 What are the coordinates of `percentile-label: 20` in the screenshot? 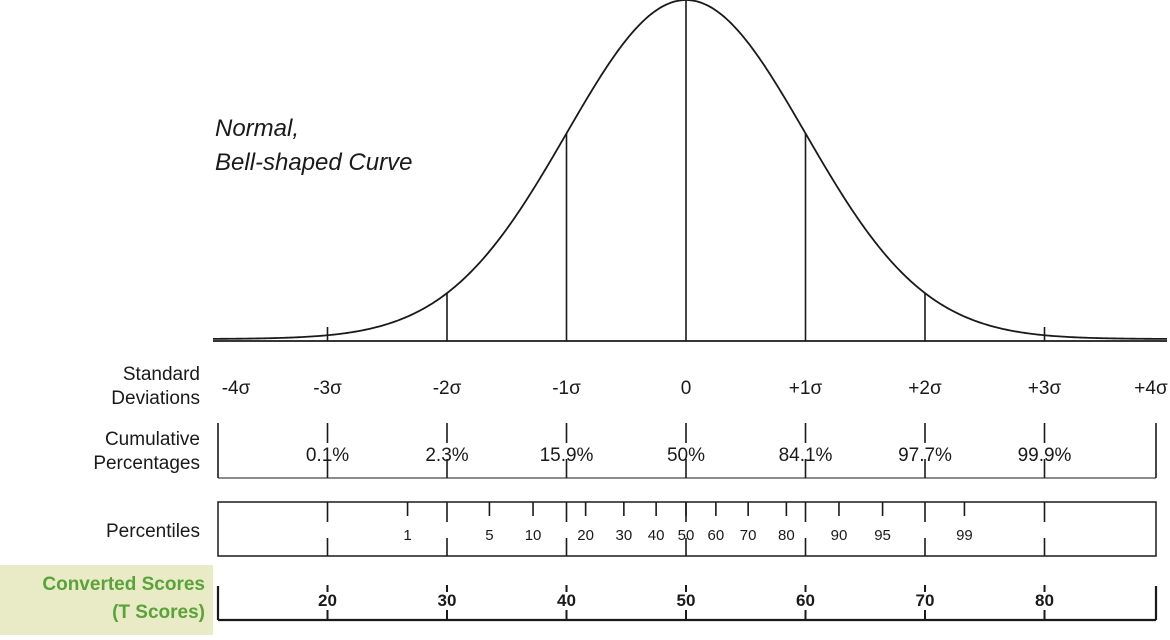 It's located at (585, 535).